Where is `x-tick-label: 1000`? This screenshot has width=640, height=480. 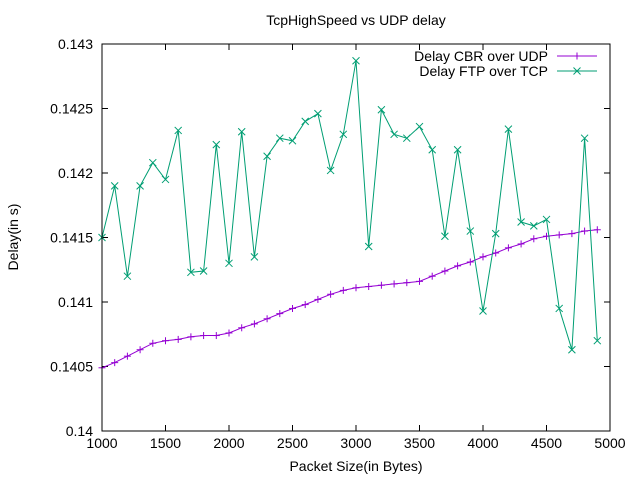
x-tick-label: 1000 is located at coordinates (101, 443).